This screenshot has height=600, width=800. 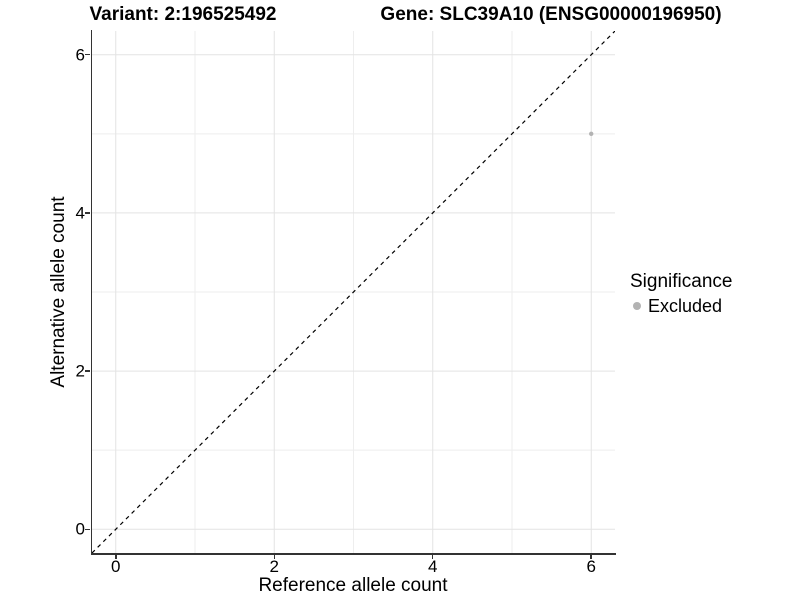 I want to click on legend-point-icon, so click(x=637, y=306).